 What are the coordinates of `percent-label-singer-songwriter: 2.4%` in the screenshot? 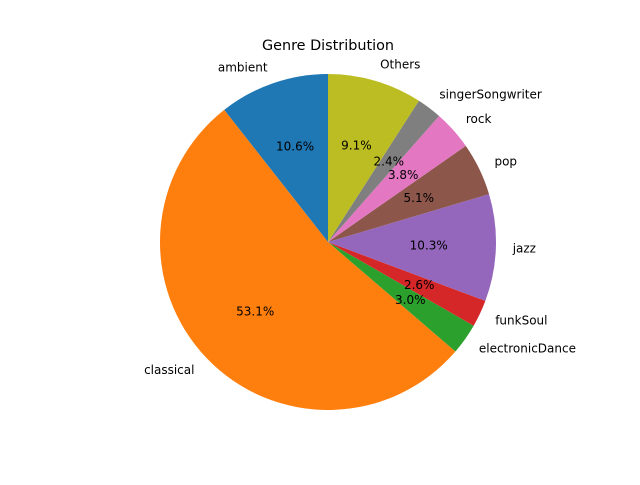 It's located at (389, 162).